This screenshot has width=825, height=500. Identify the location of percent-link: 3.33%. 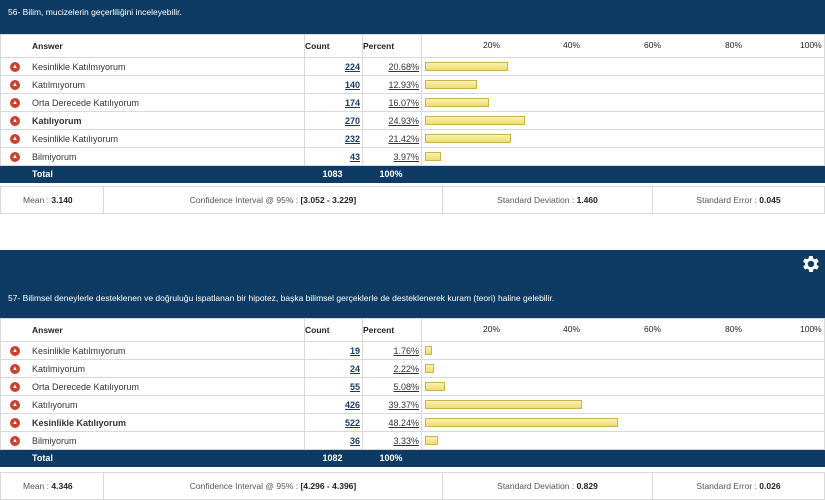
(406, 440).